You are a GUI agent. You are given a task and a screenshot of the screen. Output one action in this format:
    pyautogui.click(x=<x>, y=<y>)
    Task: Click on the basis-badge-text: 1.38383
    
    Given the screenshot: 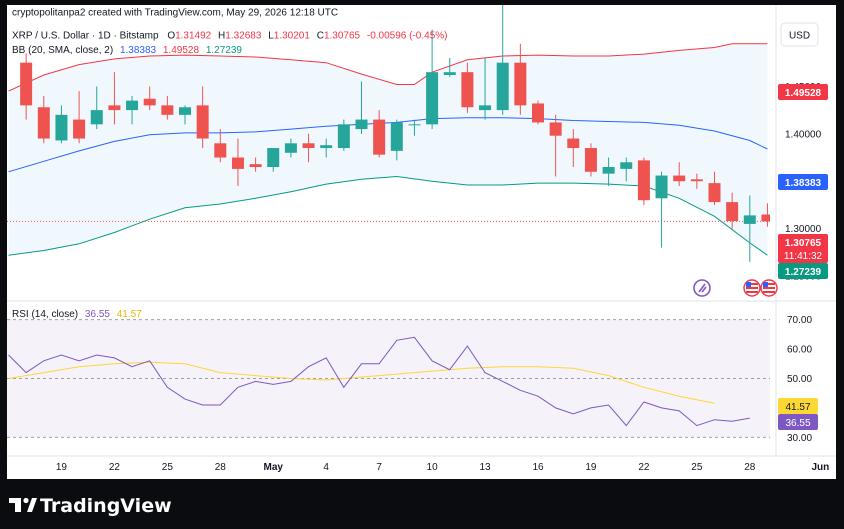 What is the action you would take?
    pyautogui.click(x=803, y=183)
    